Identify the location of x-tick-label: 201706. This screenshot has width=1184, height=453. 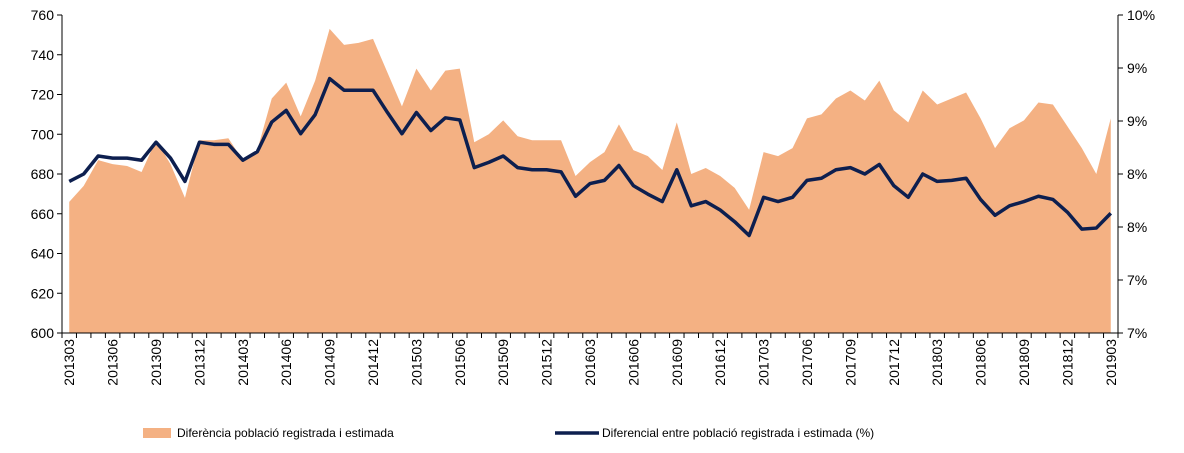
(807, 362).